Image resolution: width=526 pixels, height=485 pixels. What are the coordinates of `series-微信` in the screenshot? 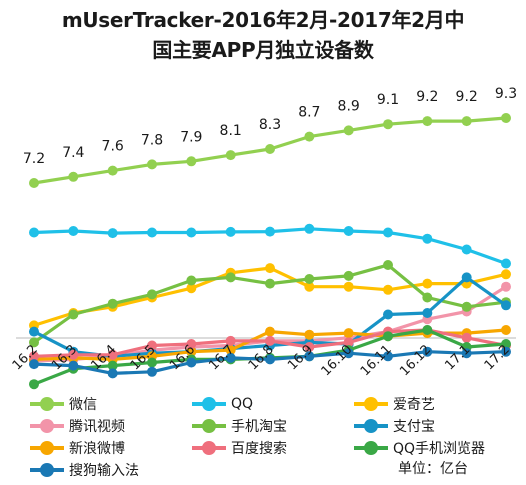 It's located at (270, 150).